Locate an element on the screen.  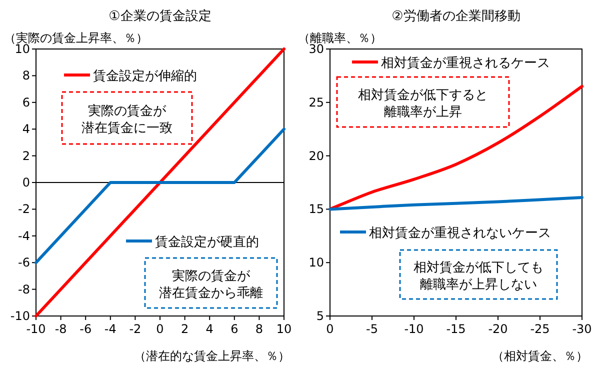
y-axis-title: （離職率、％） is located at coordinates (340, 38).